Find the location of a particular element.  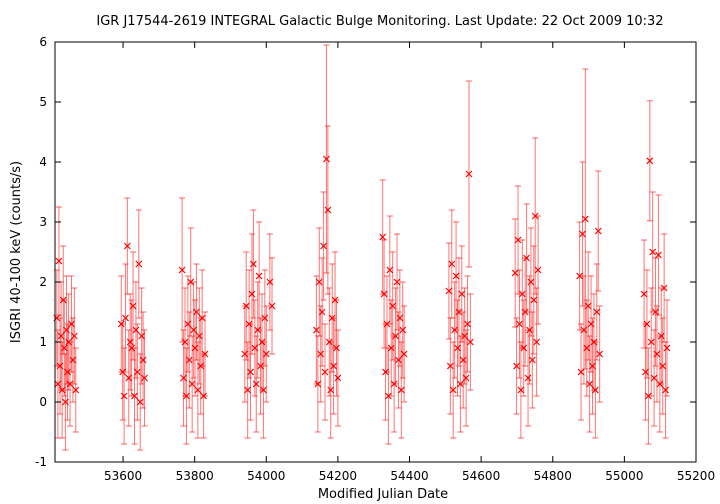

y-tick-label: 5 is located at coordinates (43, 102).